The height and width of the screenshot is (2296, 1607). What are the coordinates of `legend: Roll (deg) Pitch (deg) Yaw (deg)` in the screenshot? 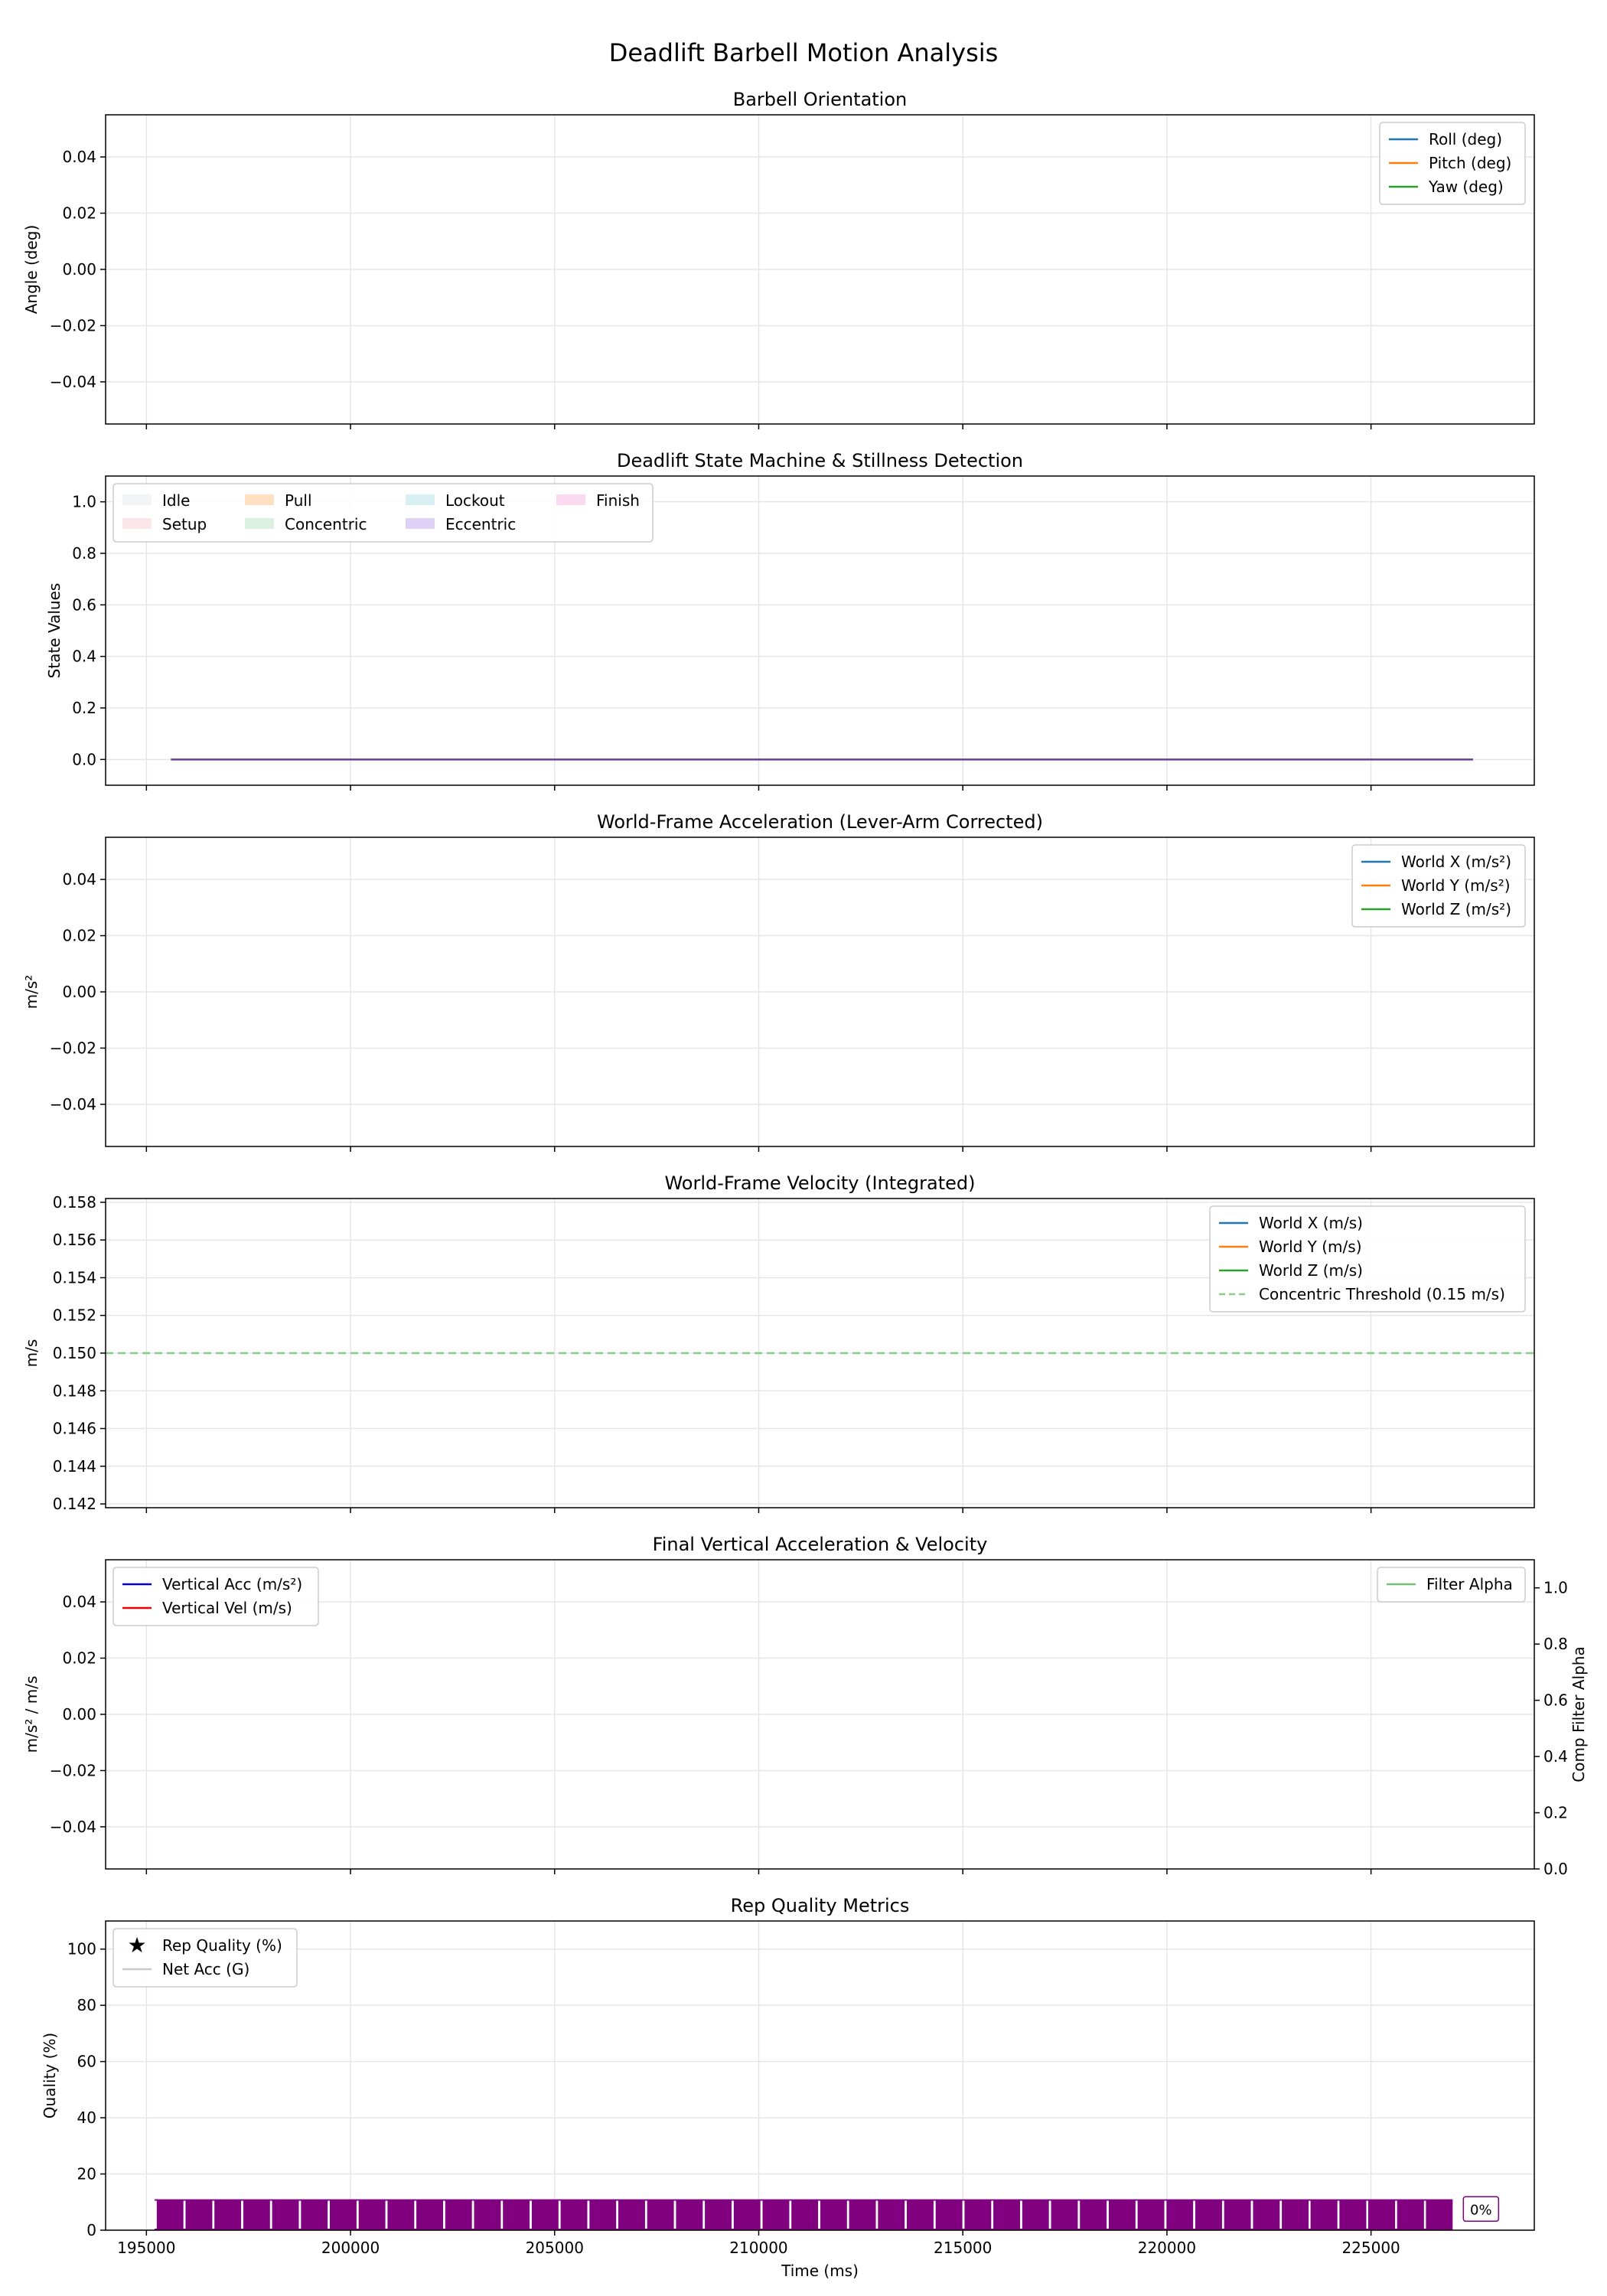 It's located at (1452, 163).